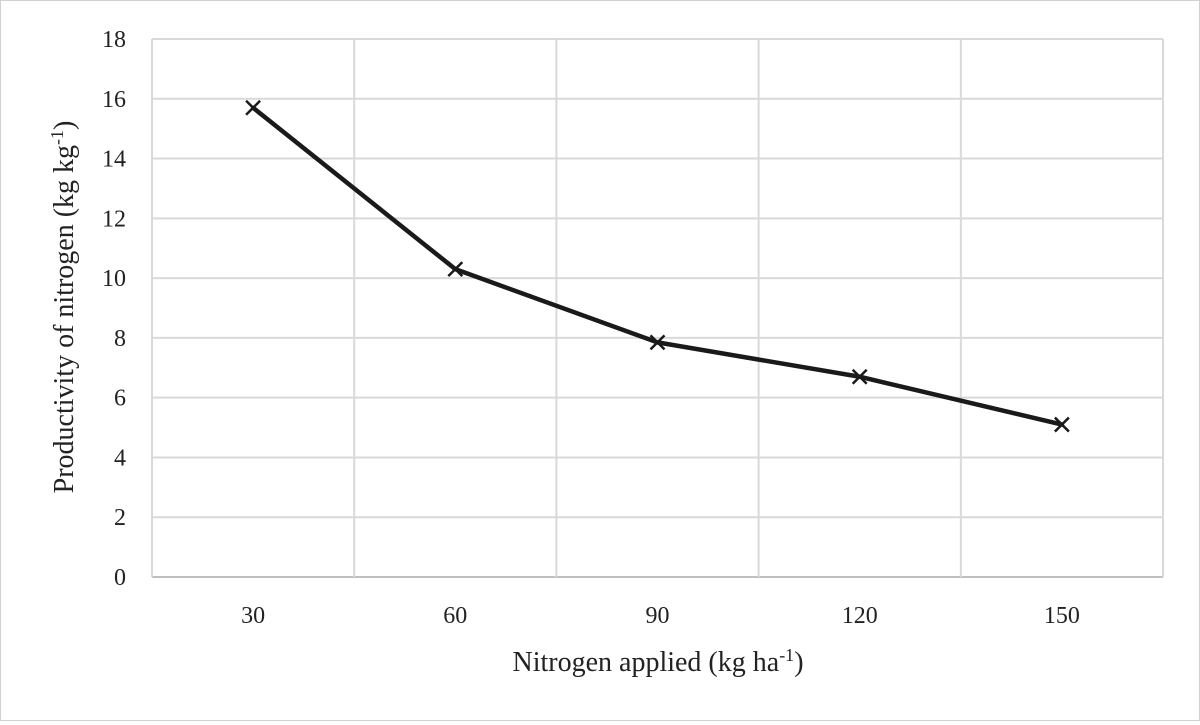  I want to click on y-tick-label: 14, so click(114, 160).